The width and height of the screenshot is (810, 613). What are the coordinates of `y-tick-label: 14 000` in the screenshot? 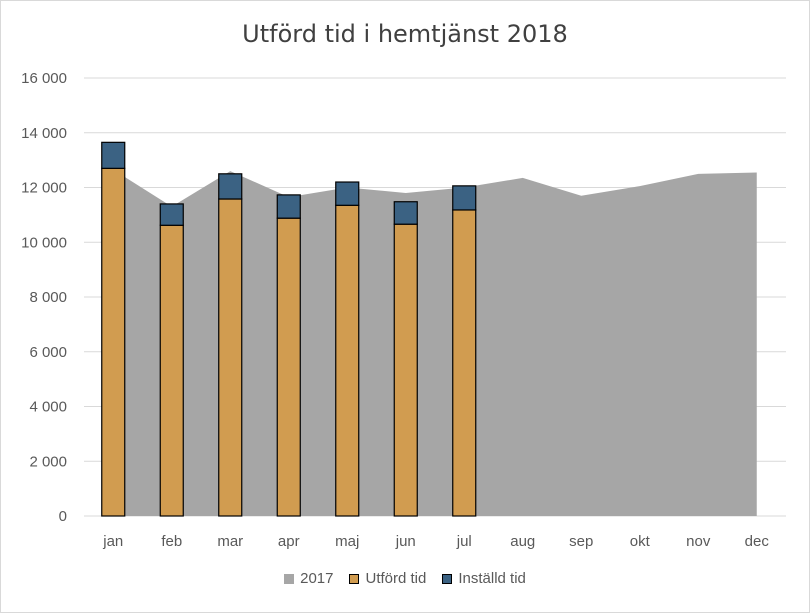 It's located at (44, 133).